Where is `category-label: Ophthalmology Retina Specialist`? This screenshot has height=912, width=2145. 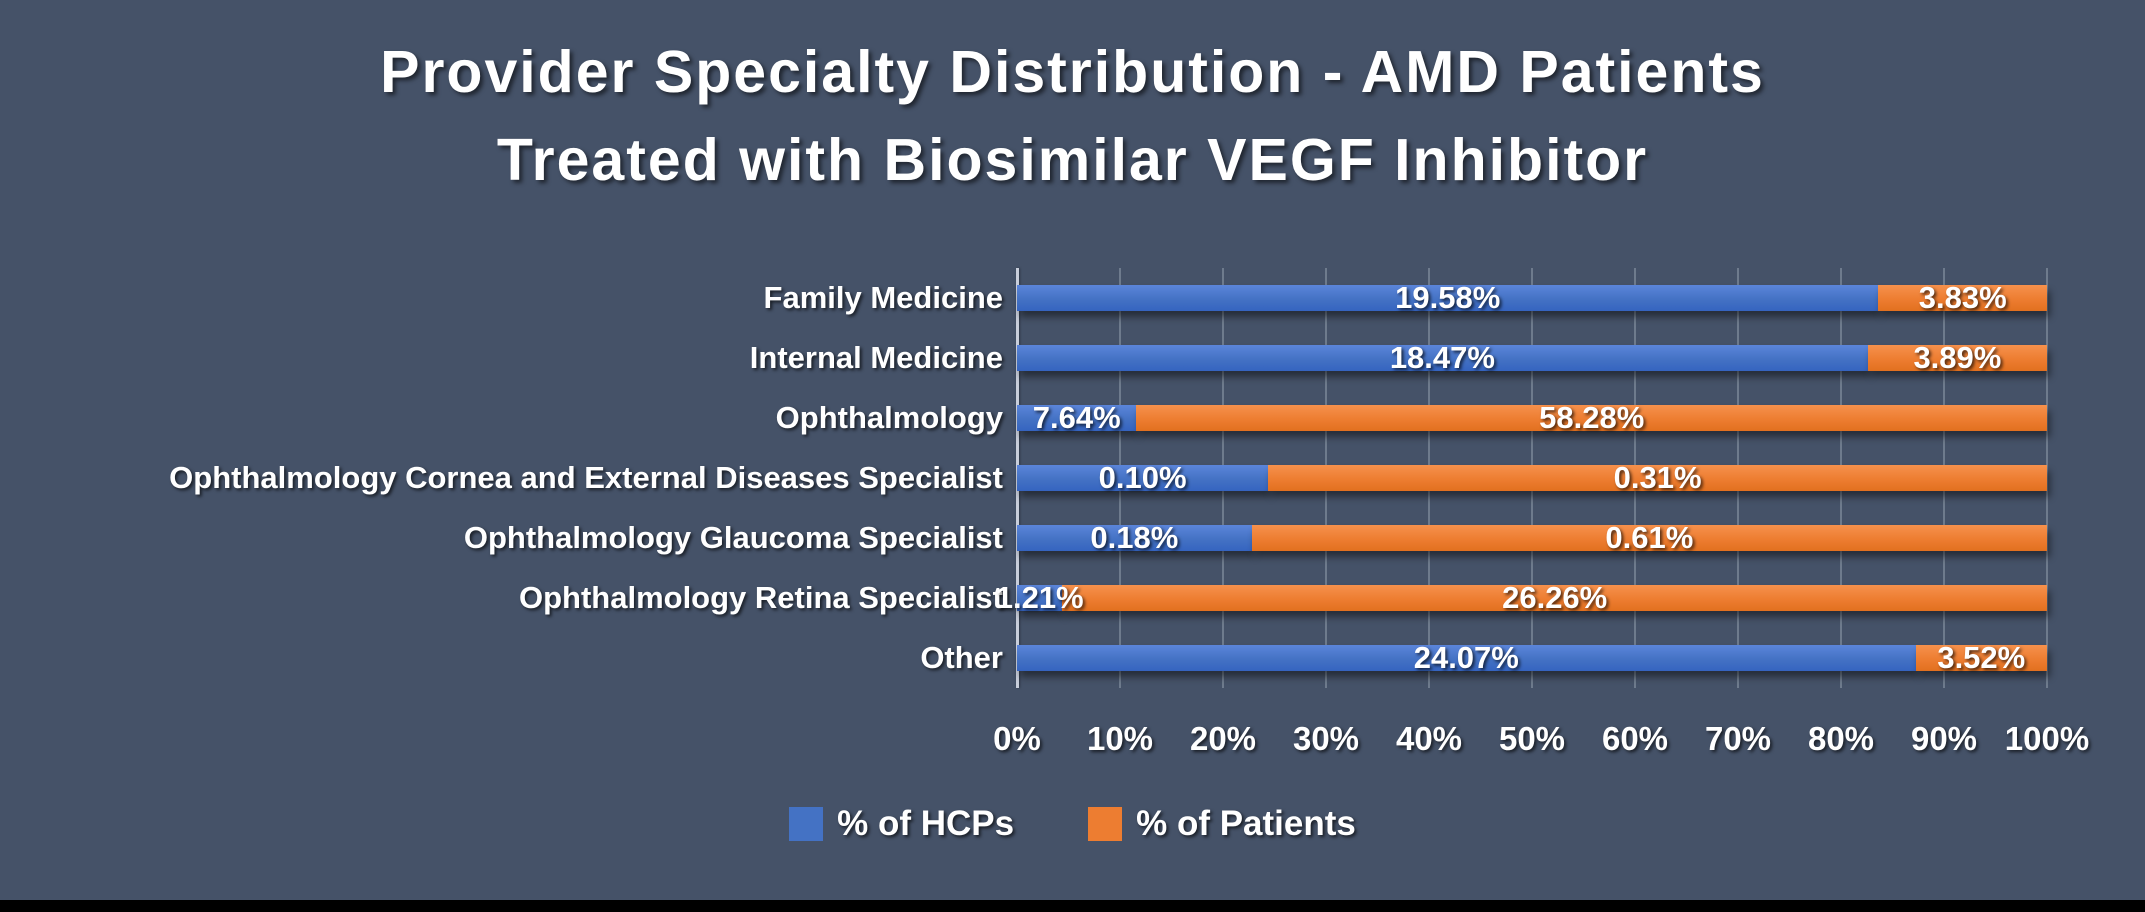 category-label: Ophthalmology Retina Specialist is located at coordinates (760, 597).